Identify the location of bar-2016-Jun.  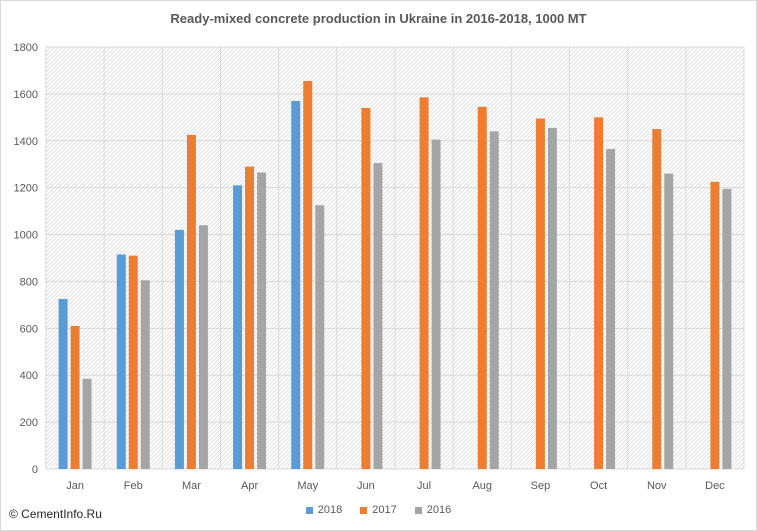
(378, 316).